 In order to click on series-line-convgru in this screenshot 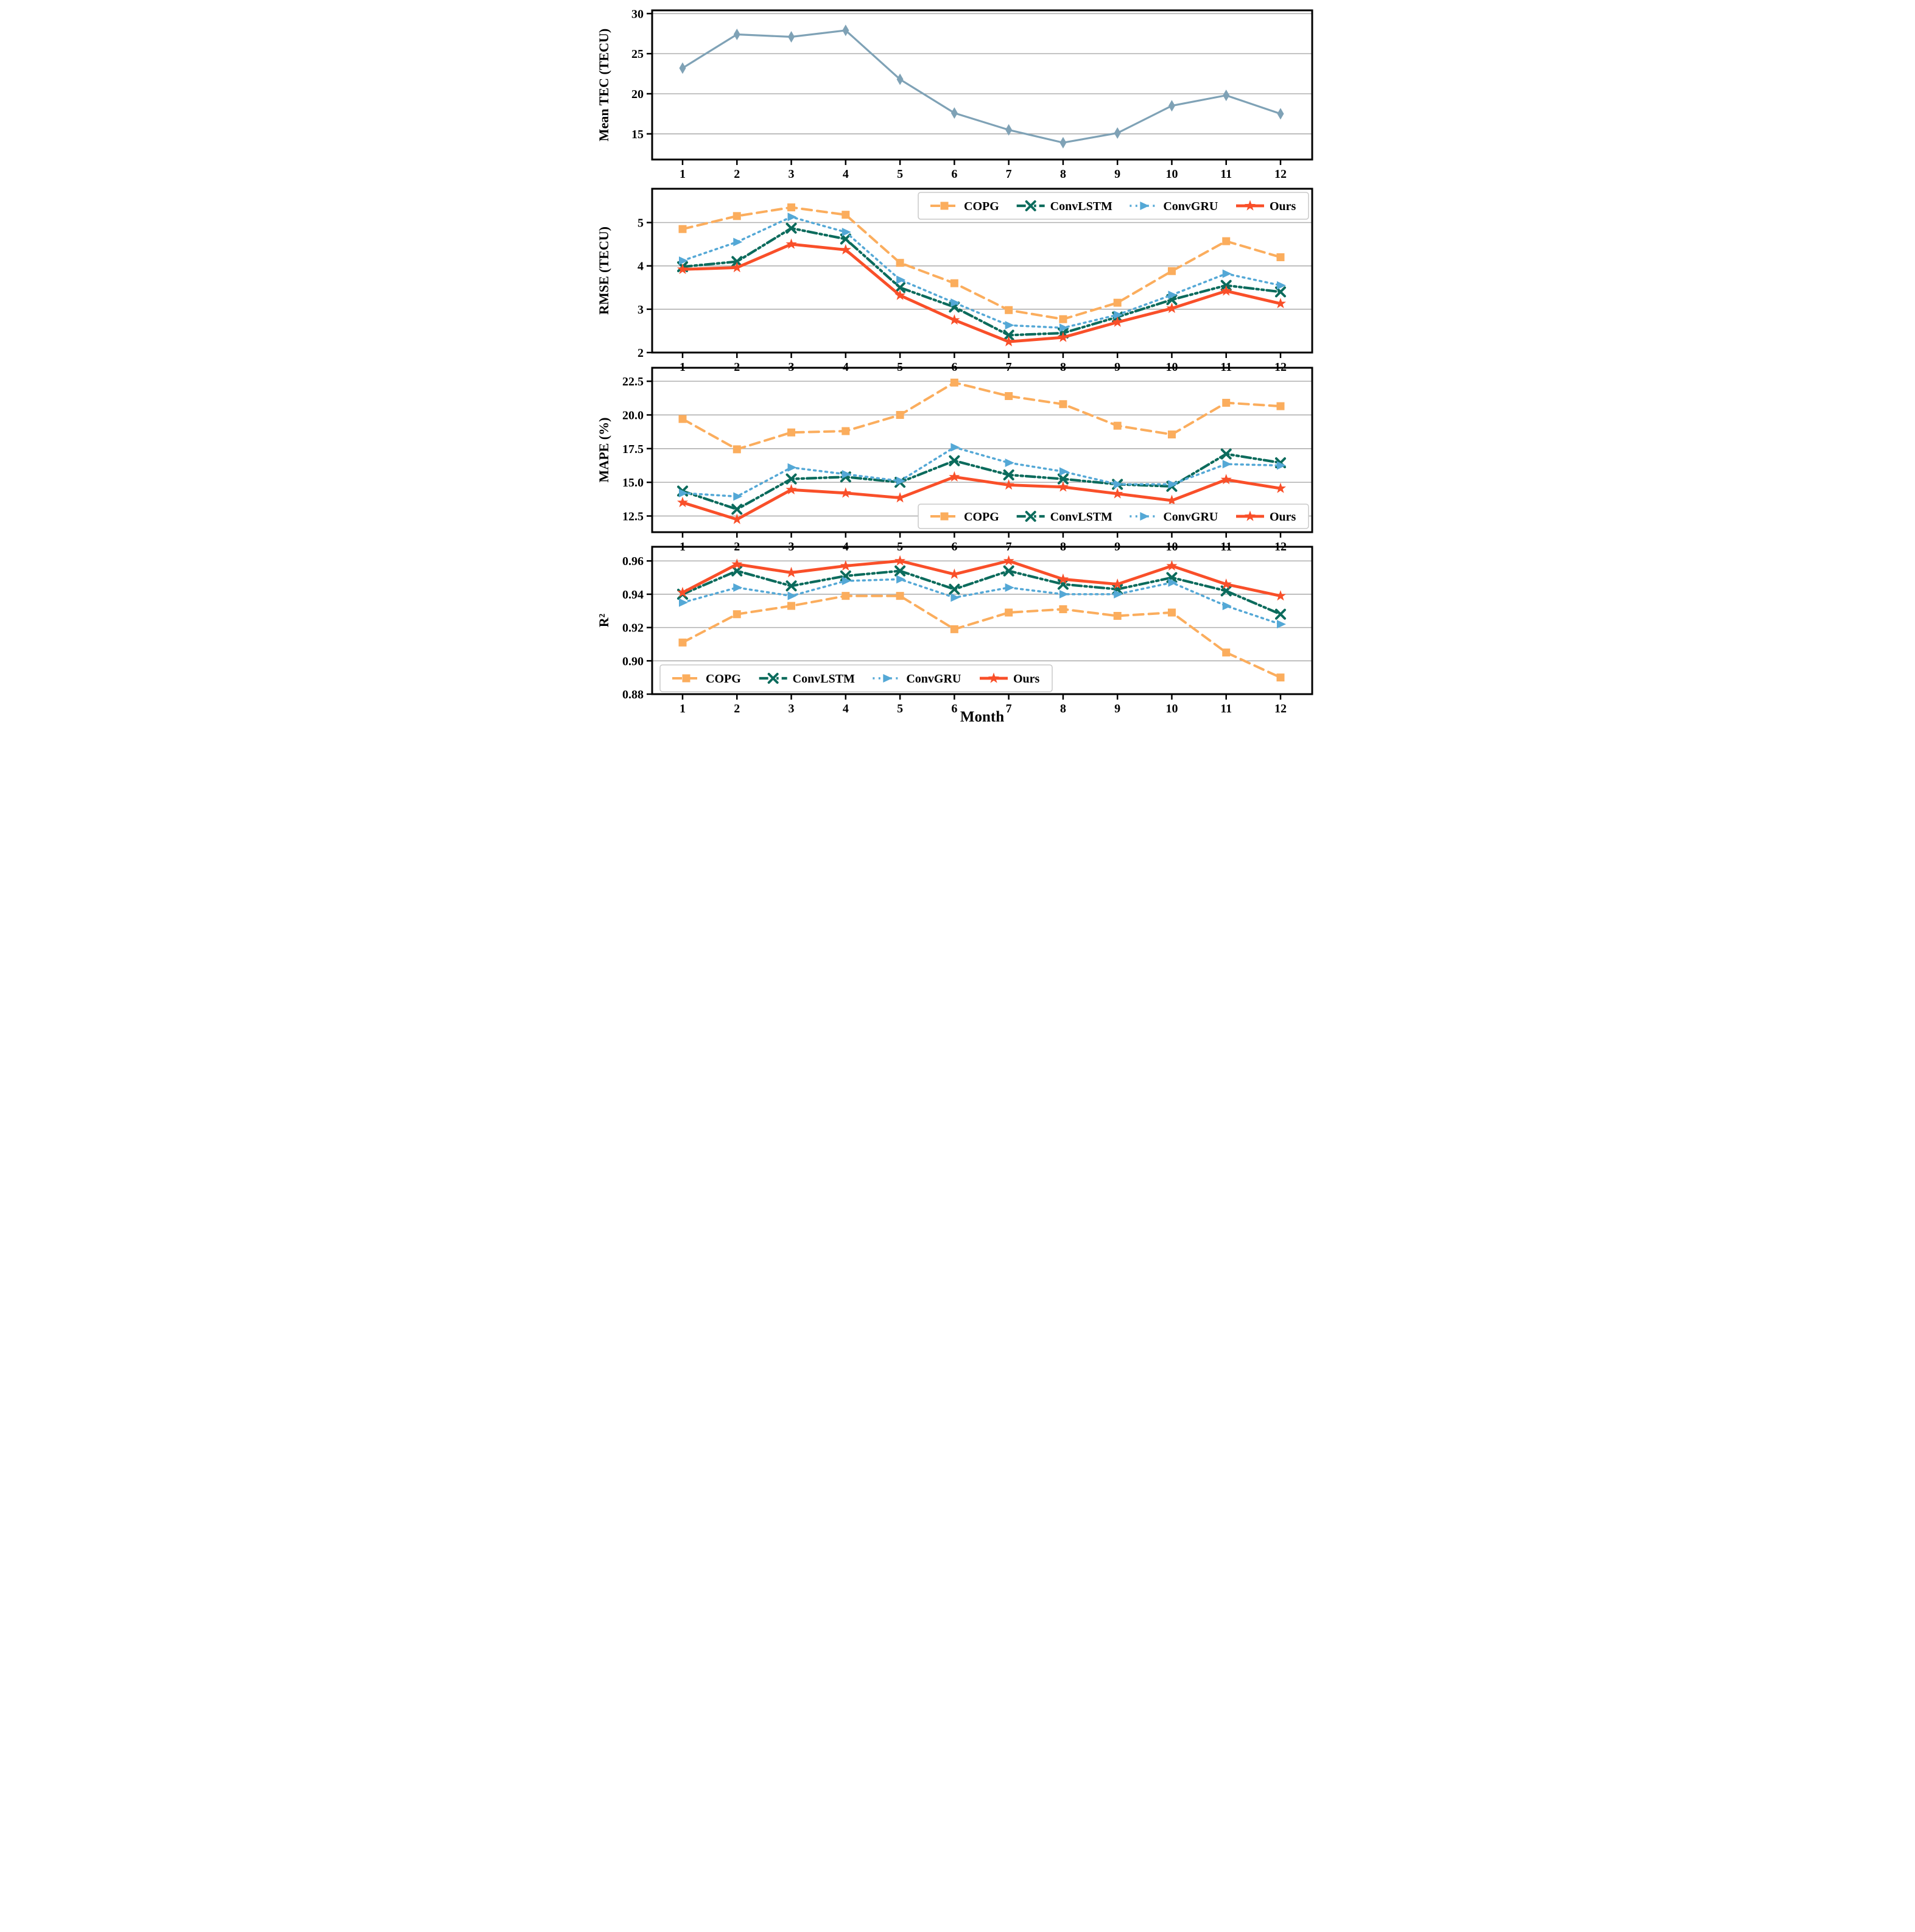, I will do `click(981, 472)`.